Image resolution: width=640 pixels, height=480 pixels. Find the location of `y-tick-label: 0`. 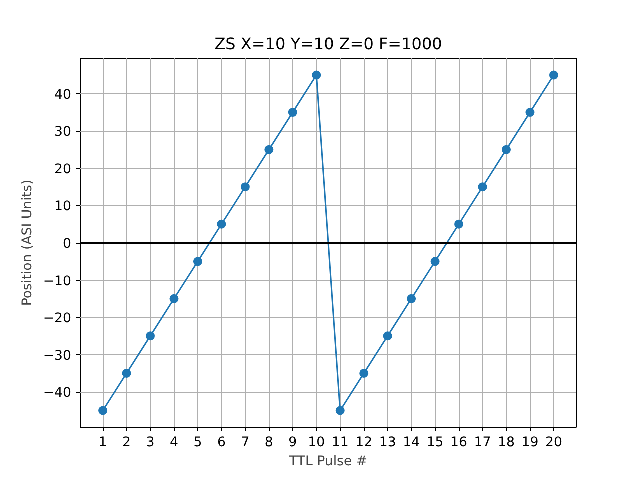

y-tick-label: 0 is located at coordinates (67, 244).